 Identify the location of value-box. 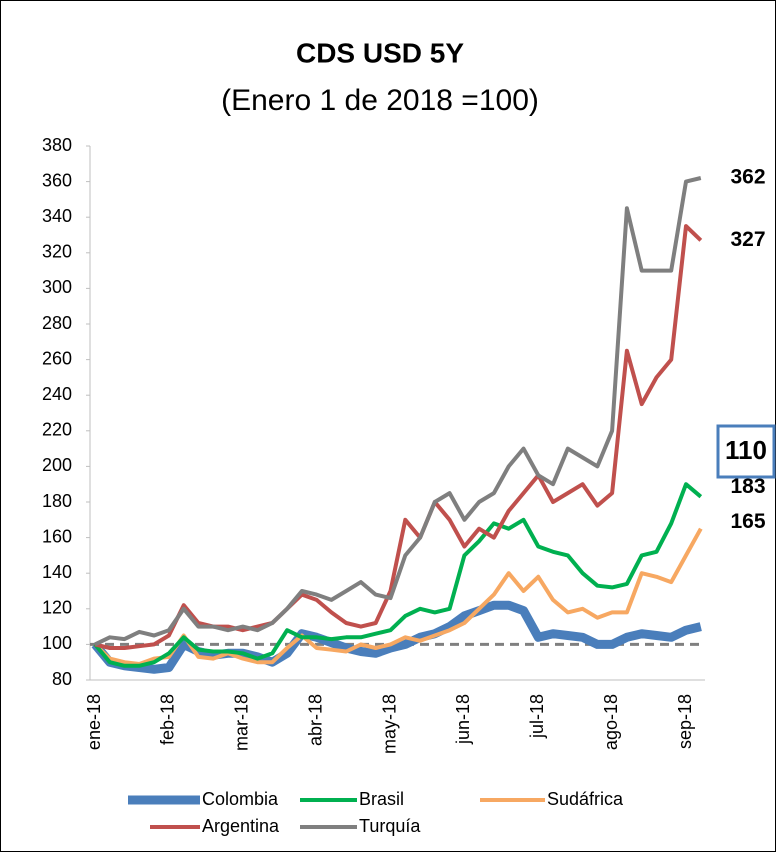
(746, 451).